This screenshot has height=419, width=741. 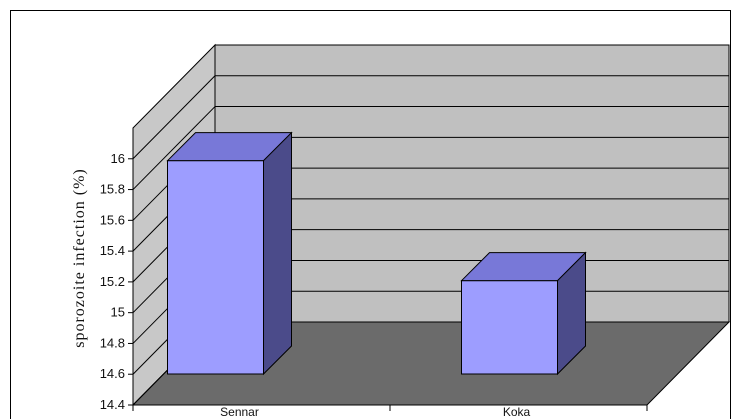 I want to click on x-category-label: Koka, so click(x=517, y=412).